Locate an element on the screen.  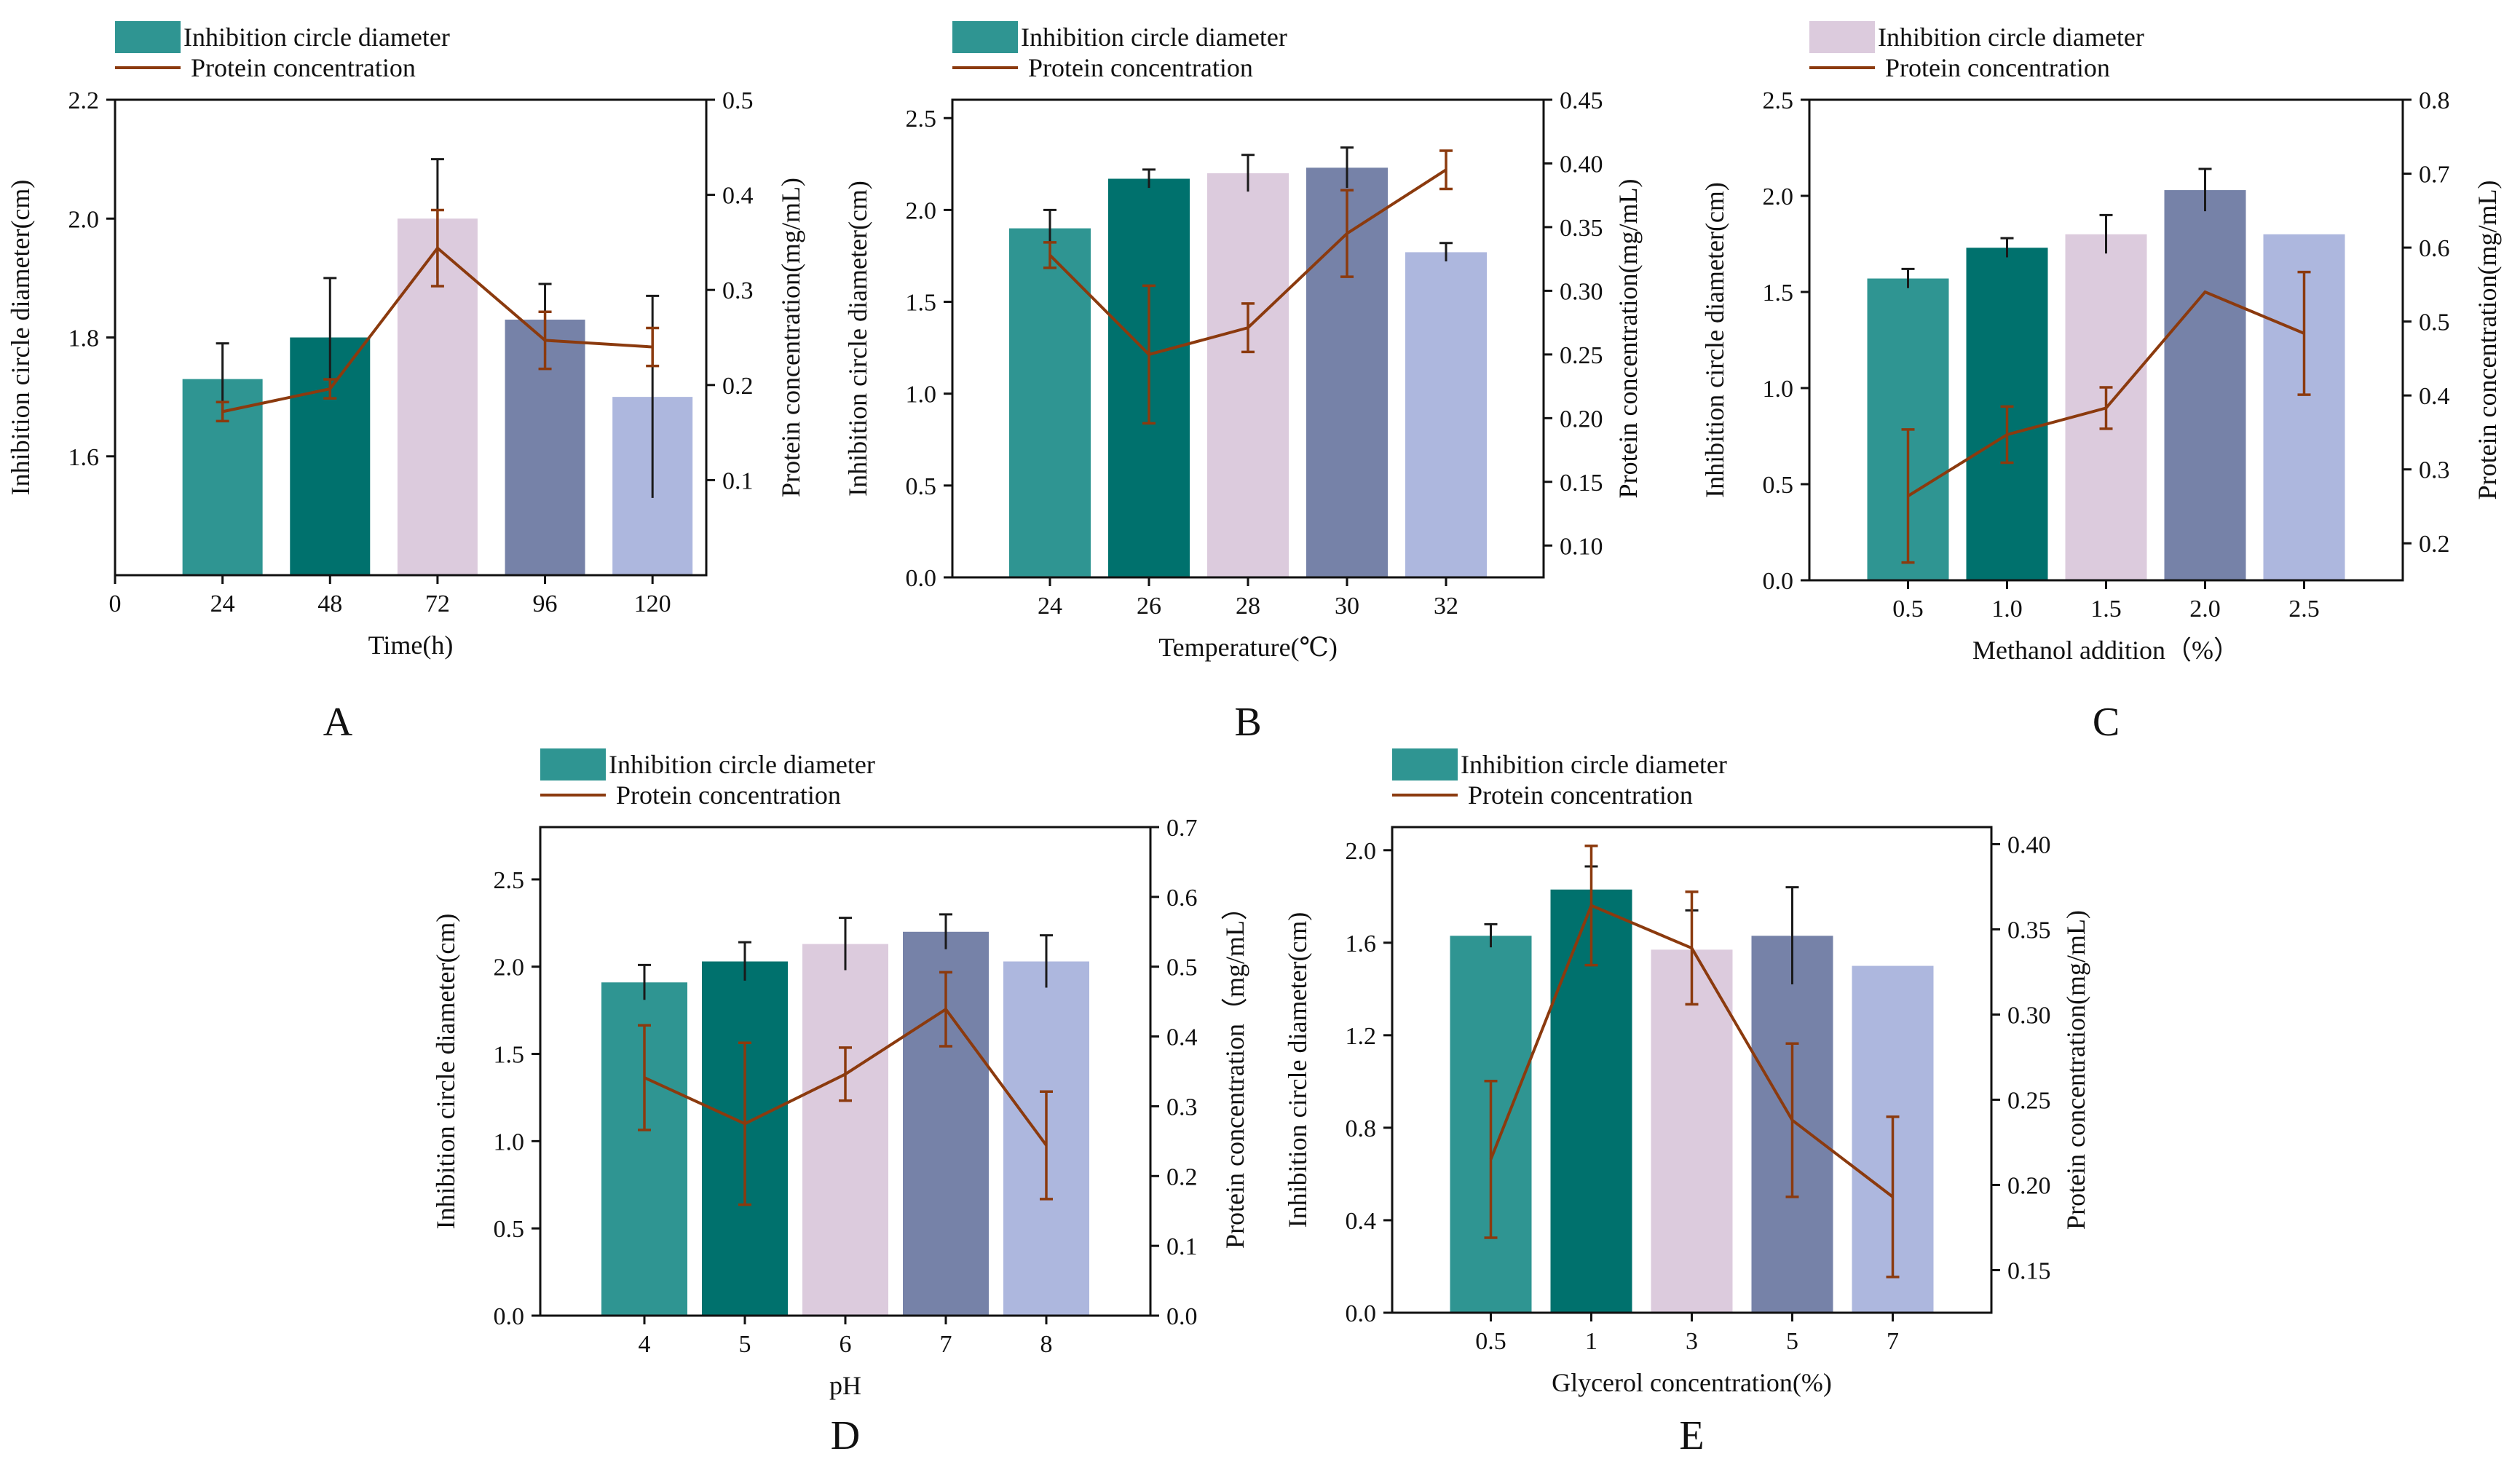
y-tick-label: 1.2 is located at coordinates (1361, 1036).